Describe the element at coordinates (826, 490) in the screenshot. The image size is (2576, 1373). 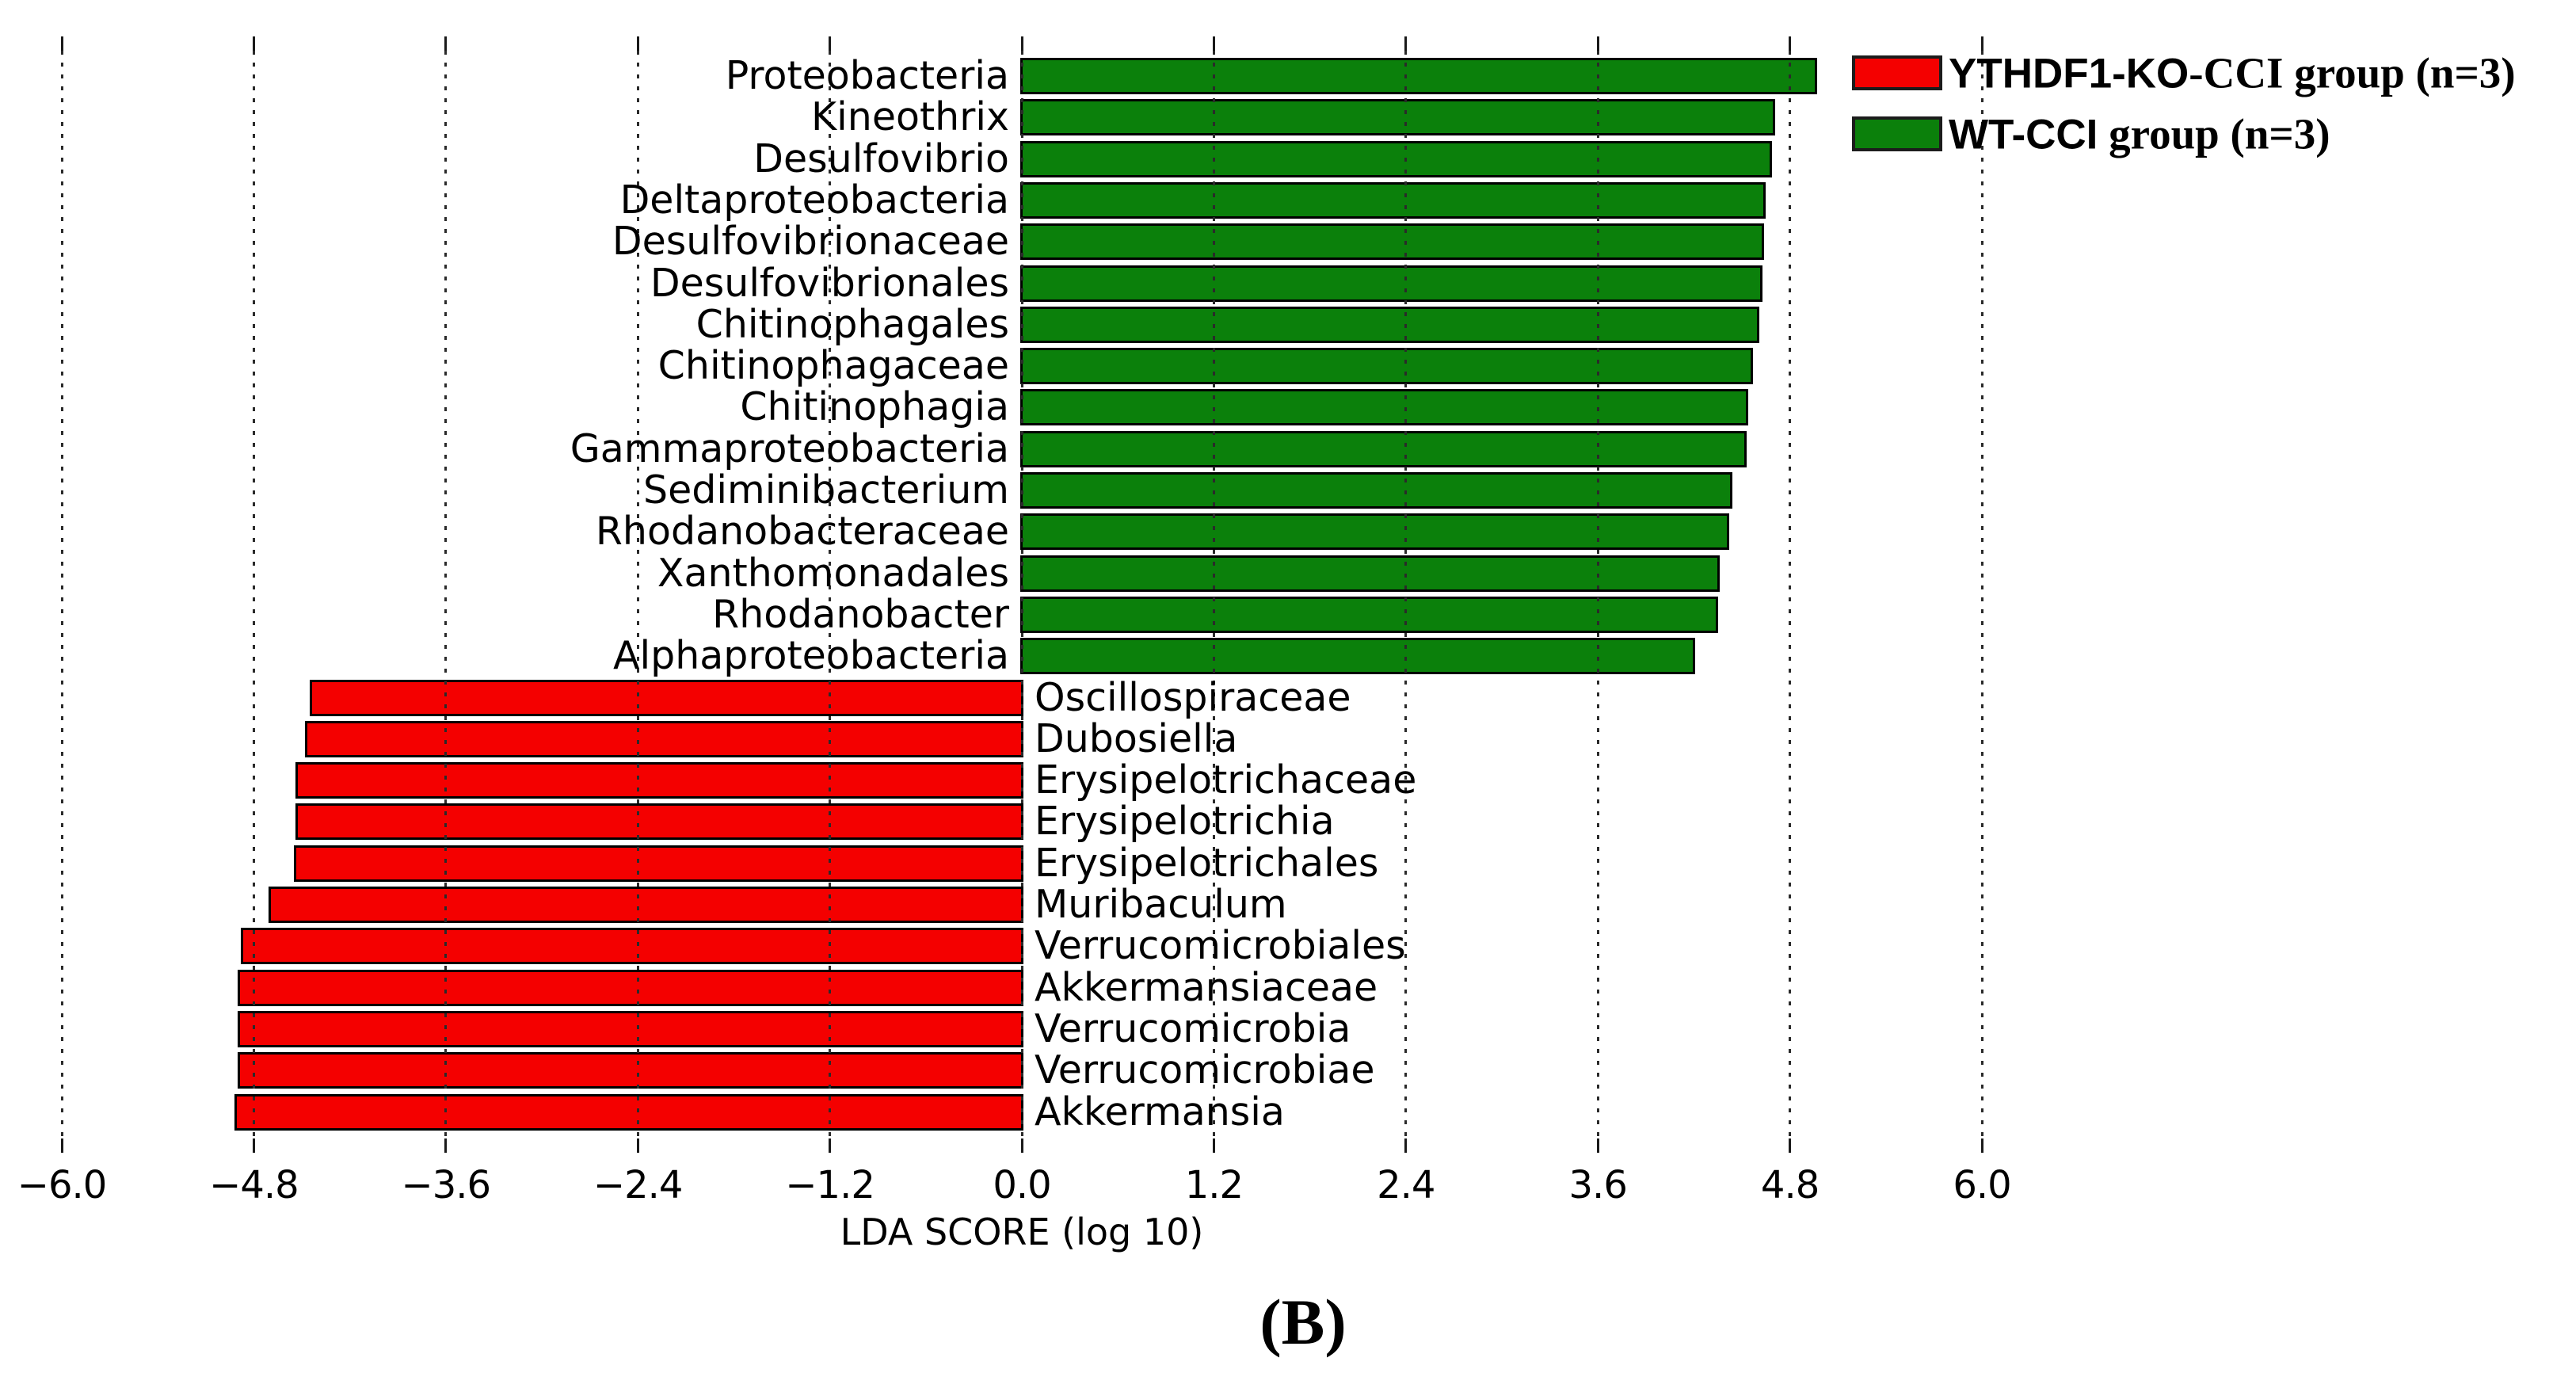
I see `taxon-label: Sediminibacterium` at that location.